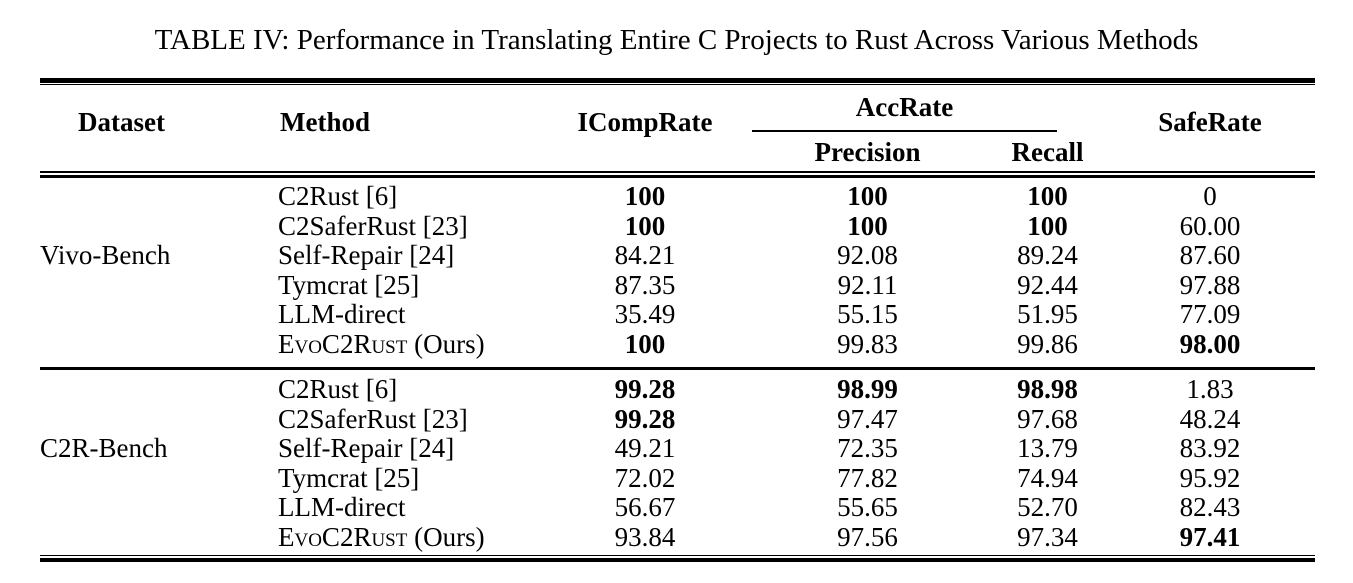 Image resolution: width=1353 pixels, height=583 pixels. Describe the element at coordinates (1210, 196) in the screenshot. I see `cell-saferate: 0` at that location.